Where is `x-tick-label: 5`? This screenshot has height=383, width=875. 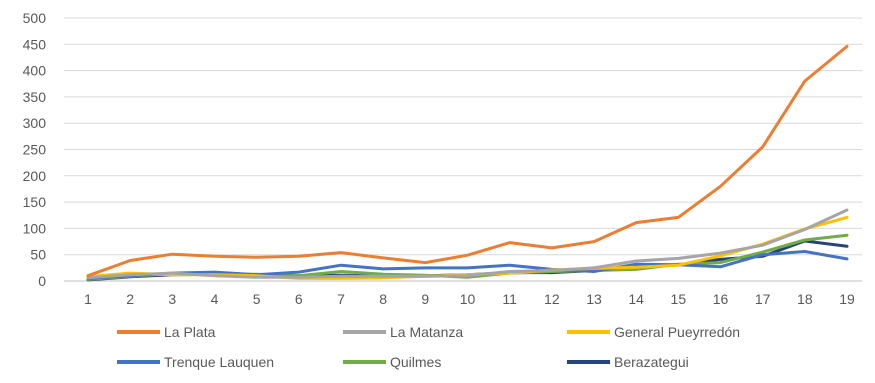 x-tick-label: 5 is located at coordinates (257, 299).